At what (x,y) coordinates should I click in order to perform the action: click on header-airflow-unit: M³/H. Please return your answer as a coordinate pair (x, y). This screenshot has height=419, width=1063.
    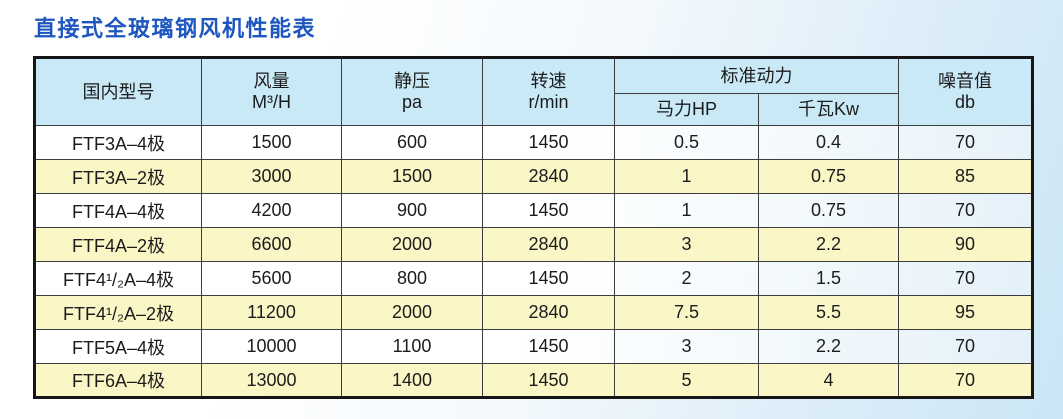
    Looking at the image, I should click on (271, 102).